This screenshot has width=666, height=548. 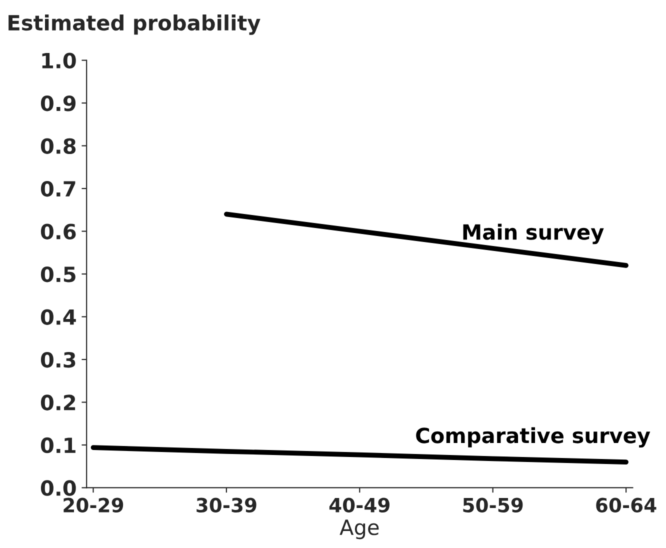 What do you see at coordinates (58, 317) in the screenshot?
I see `y-tick-label: 0.4` at bounding box center [58, 317].